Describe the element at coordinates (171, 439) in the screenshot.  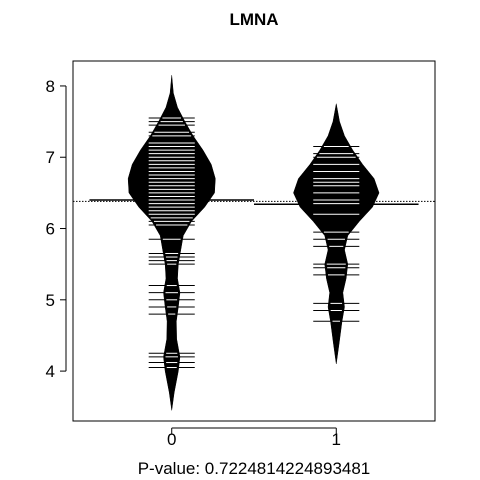
I see `x-tick-label: 0` at that location.